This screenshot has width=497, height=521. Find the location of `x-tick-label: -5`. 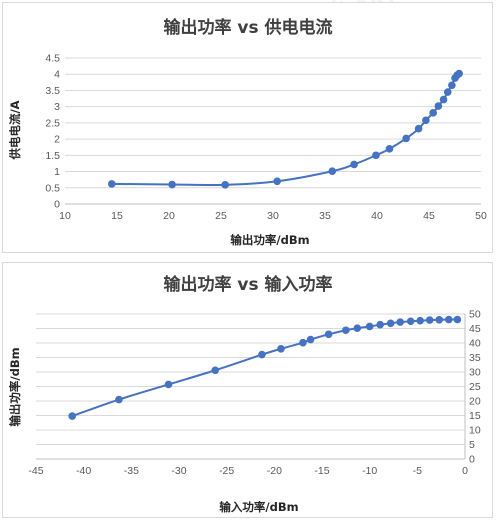

x-tick-label: -5 is located at coordinates (417, 471).